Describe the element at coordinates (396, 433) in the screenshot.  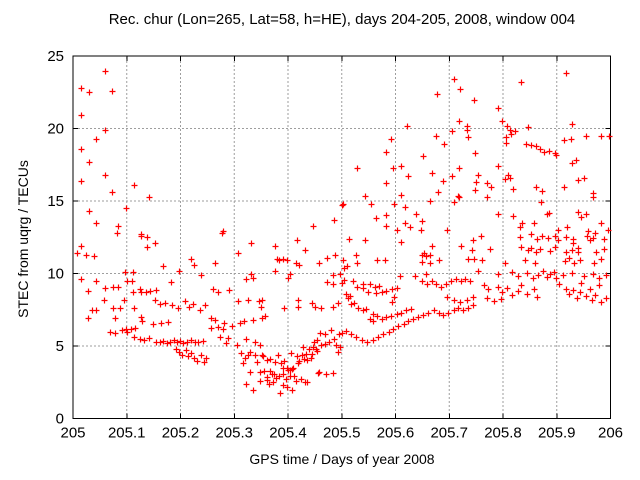
I see `x-tick-label: 205.6` at that location.